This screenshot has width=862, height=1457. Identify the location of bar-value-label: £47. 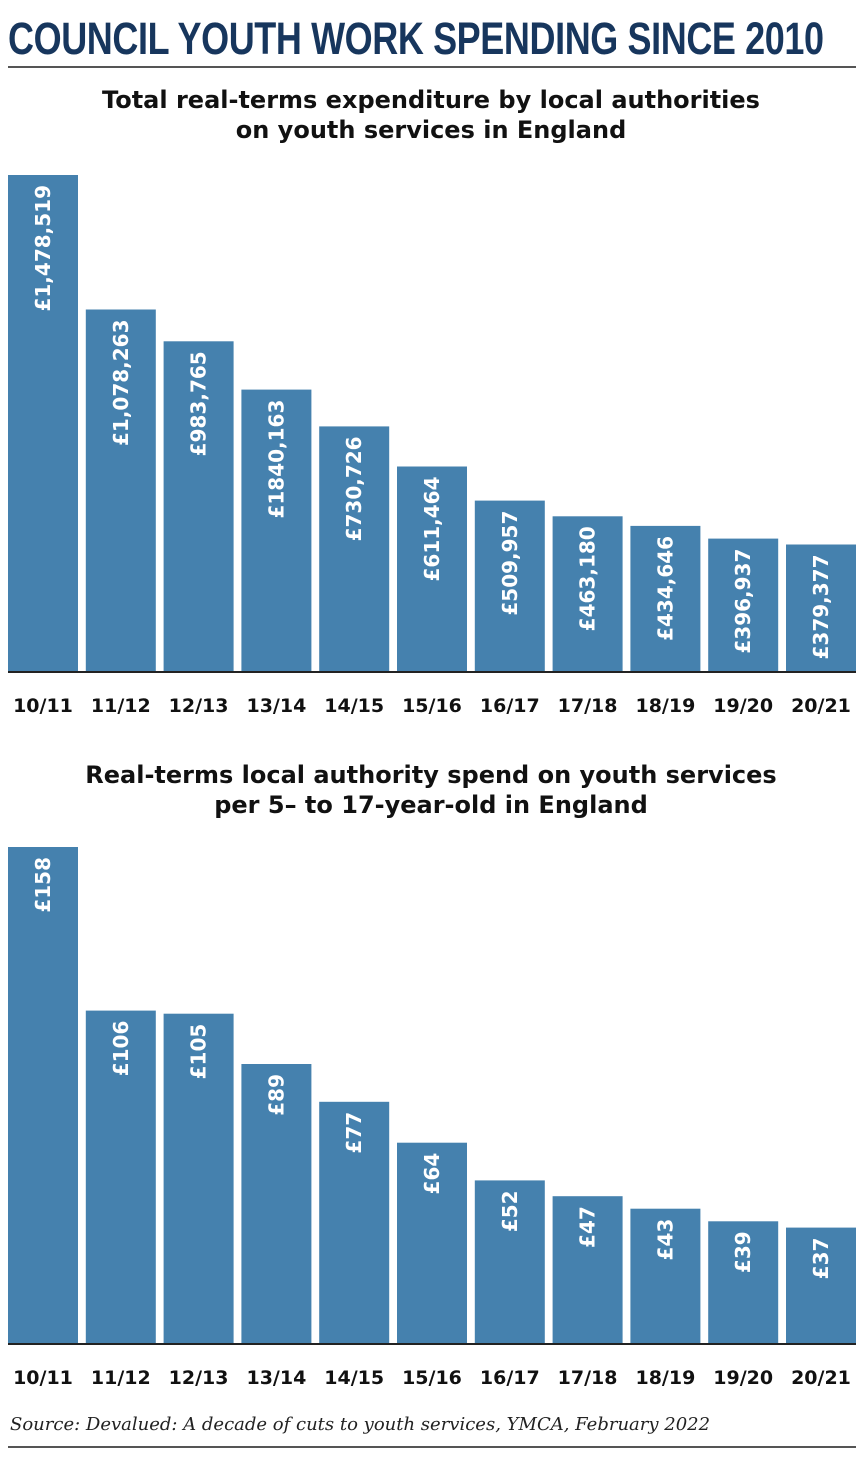
(588, 1227).